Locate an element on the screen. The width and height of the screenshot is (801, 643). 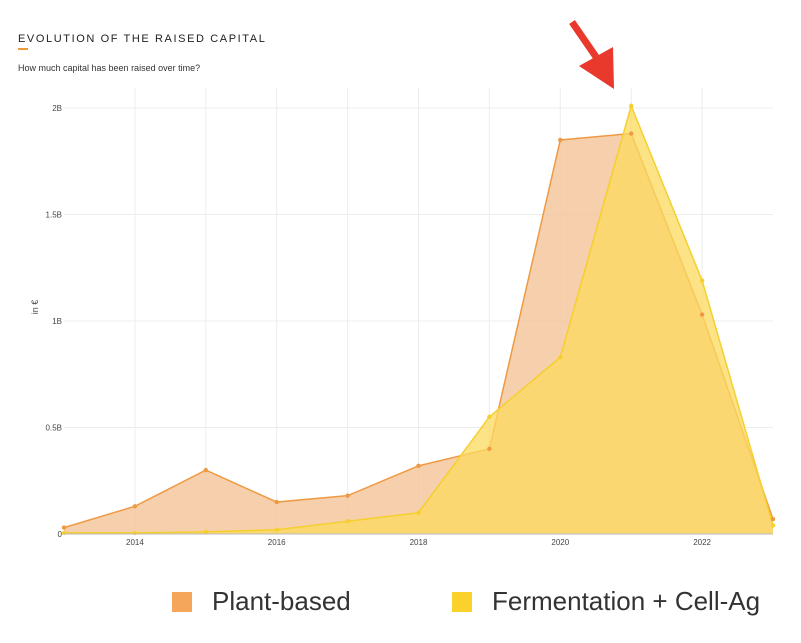
y-tick-label: 2B is located at coordinates (57, 108).